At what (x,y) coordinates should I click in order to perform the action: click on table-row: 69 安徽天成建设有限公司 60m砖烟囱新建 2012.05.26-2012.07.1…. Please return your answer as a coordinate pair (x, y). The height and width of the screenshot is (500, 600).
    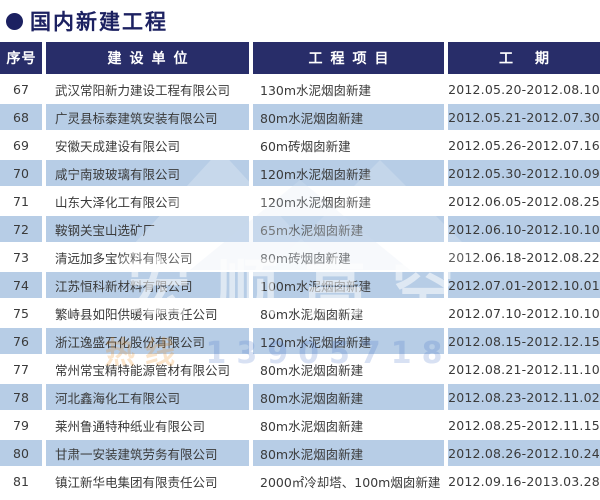
    Looking at the image, I should click on (300, 145).